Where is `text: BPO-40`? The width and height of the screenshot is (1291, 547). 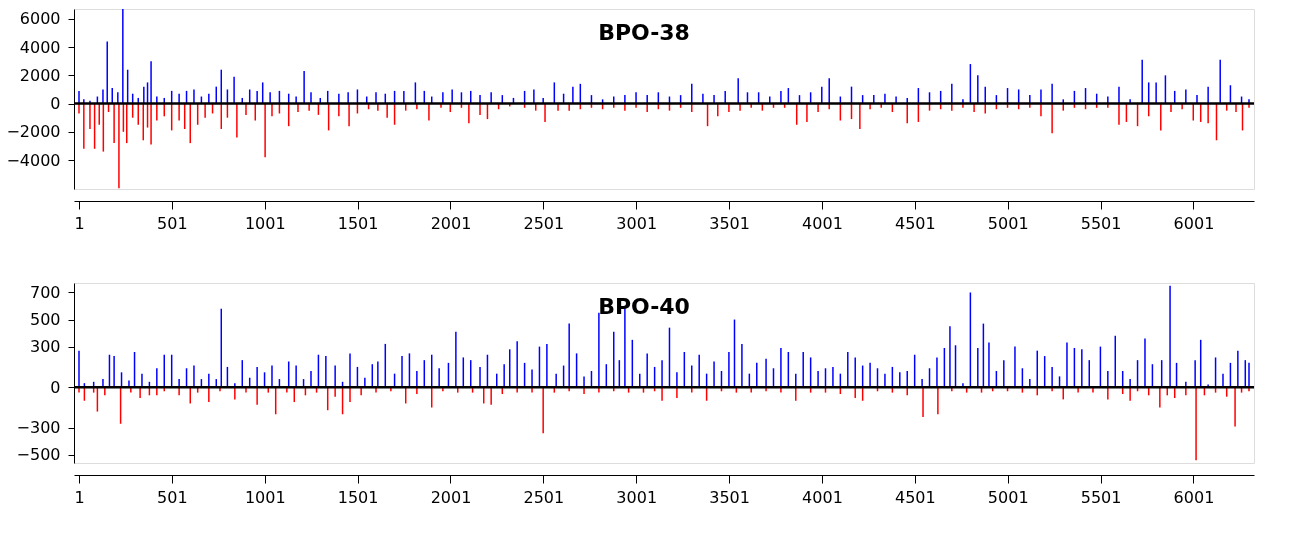
text: BPO-40 is located at coordinates (644, 306).